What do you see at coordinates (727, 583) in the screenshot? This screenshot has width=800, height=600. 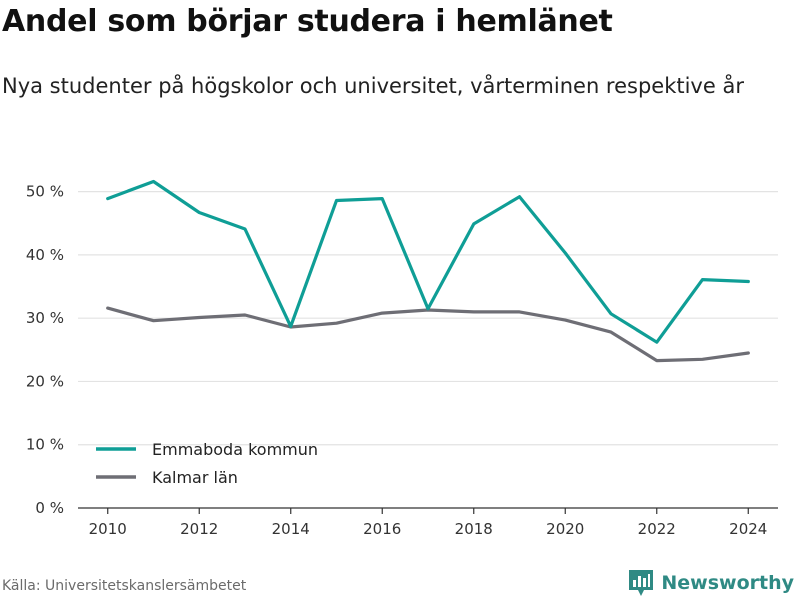 I see `brand-name: Newsworthy` at bounding box center [727, 583].